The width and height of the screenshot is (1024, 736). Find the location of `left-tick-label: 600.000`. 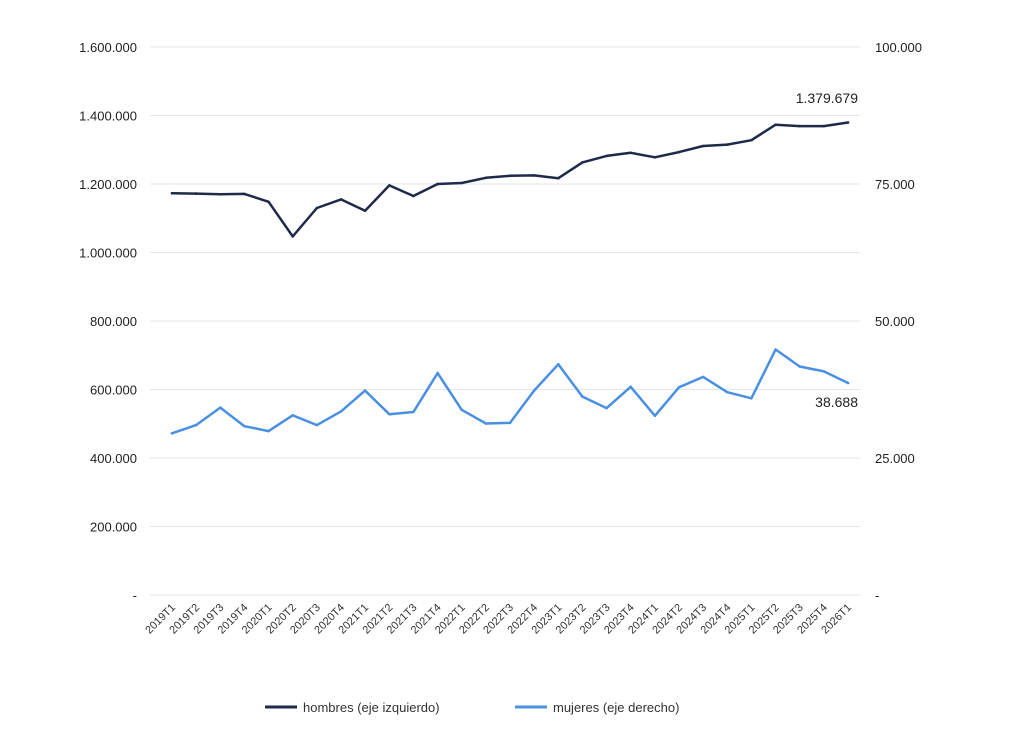

left-tick-label: 600.000 is located at coordinates (113, 390).